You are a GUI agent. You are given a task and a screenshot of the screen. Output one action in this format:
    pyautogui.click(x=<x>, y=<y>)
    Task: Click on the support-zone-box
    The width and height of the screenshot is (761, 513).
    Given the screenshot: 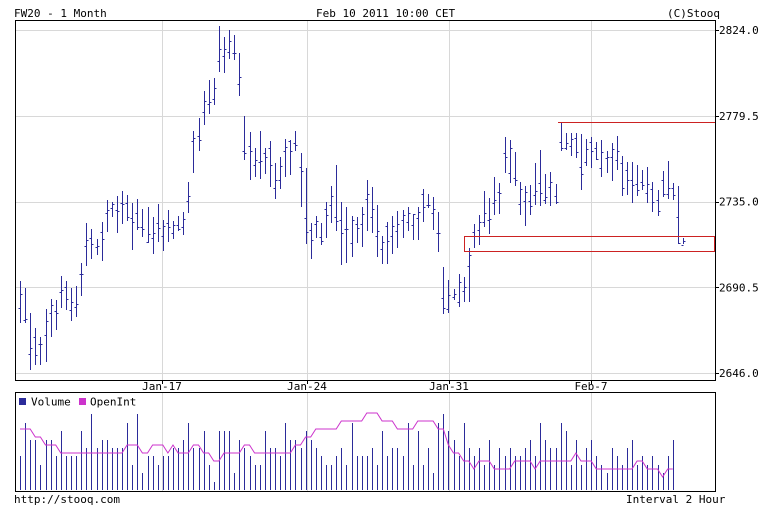 What is the action you would take?
    pyautogui.click(x=589, y=244)
    